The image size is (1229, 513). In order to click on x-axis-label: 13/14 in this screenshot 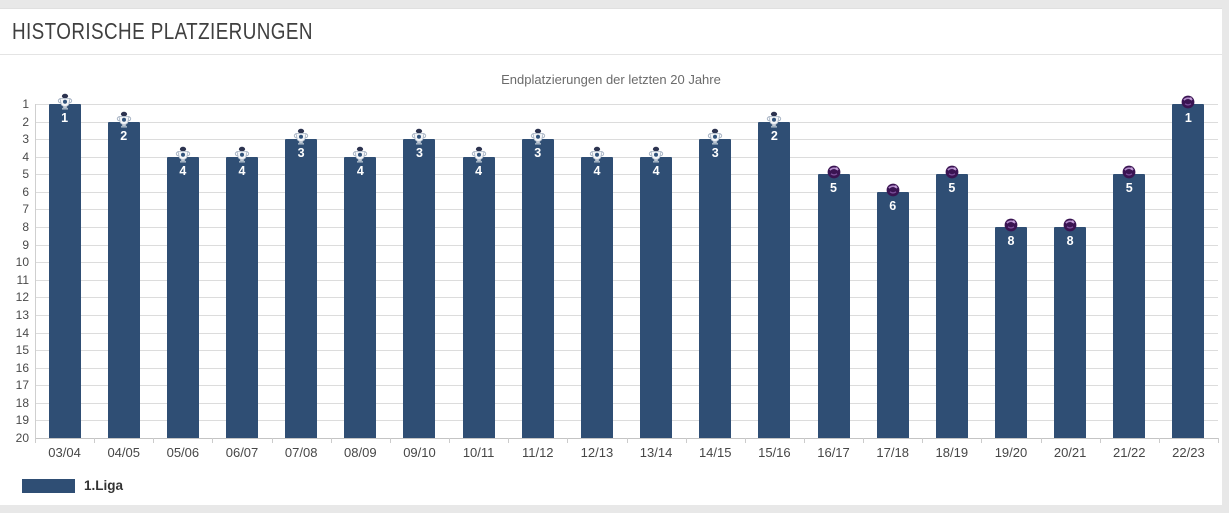, I will do `click(656, 452)`.